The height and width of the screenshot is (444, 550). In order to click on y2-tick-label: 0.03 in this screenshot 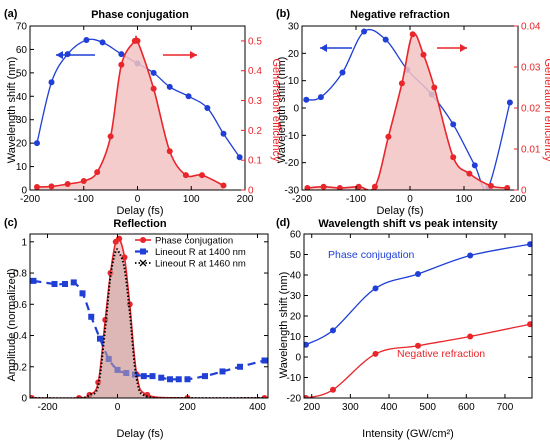, I will do `click(531, 68)`.